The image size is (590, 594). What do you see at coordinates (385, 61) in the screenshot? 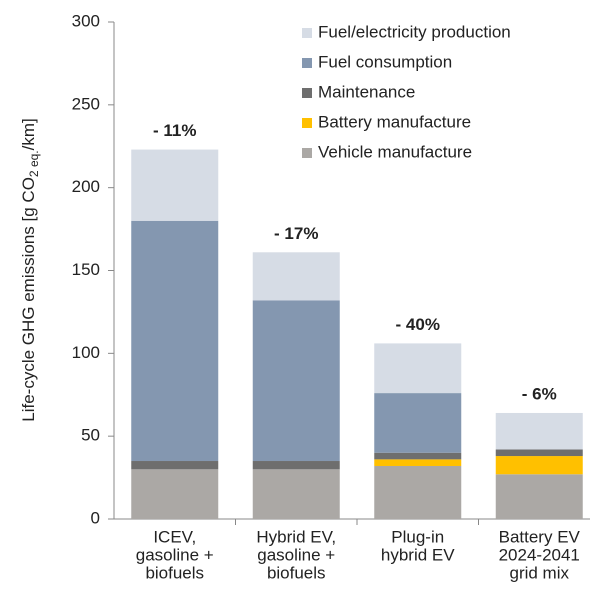
I see `legend-label: Fuel consumption` at bounding box center [385, 61].